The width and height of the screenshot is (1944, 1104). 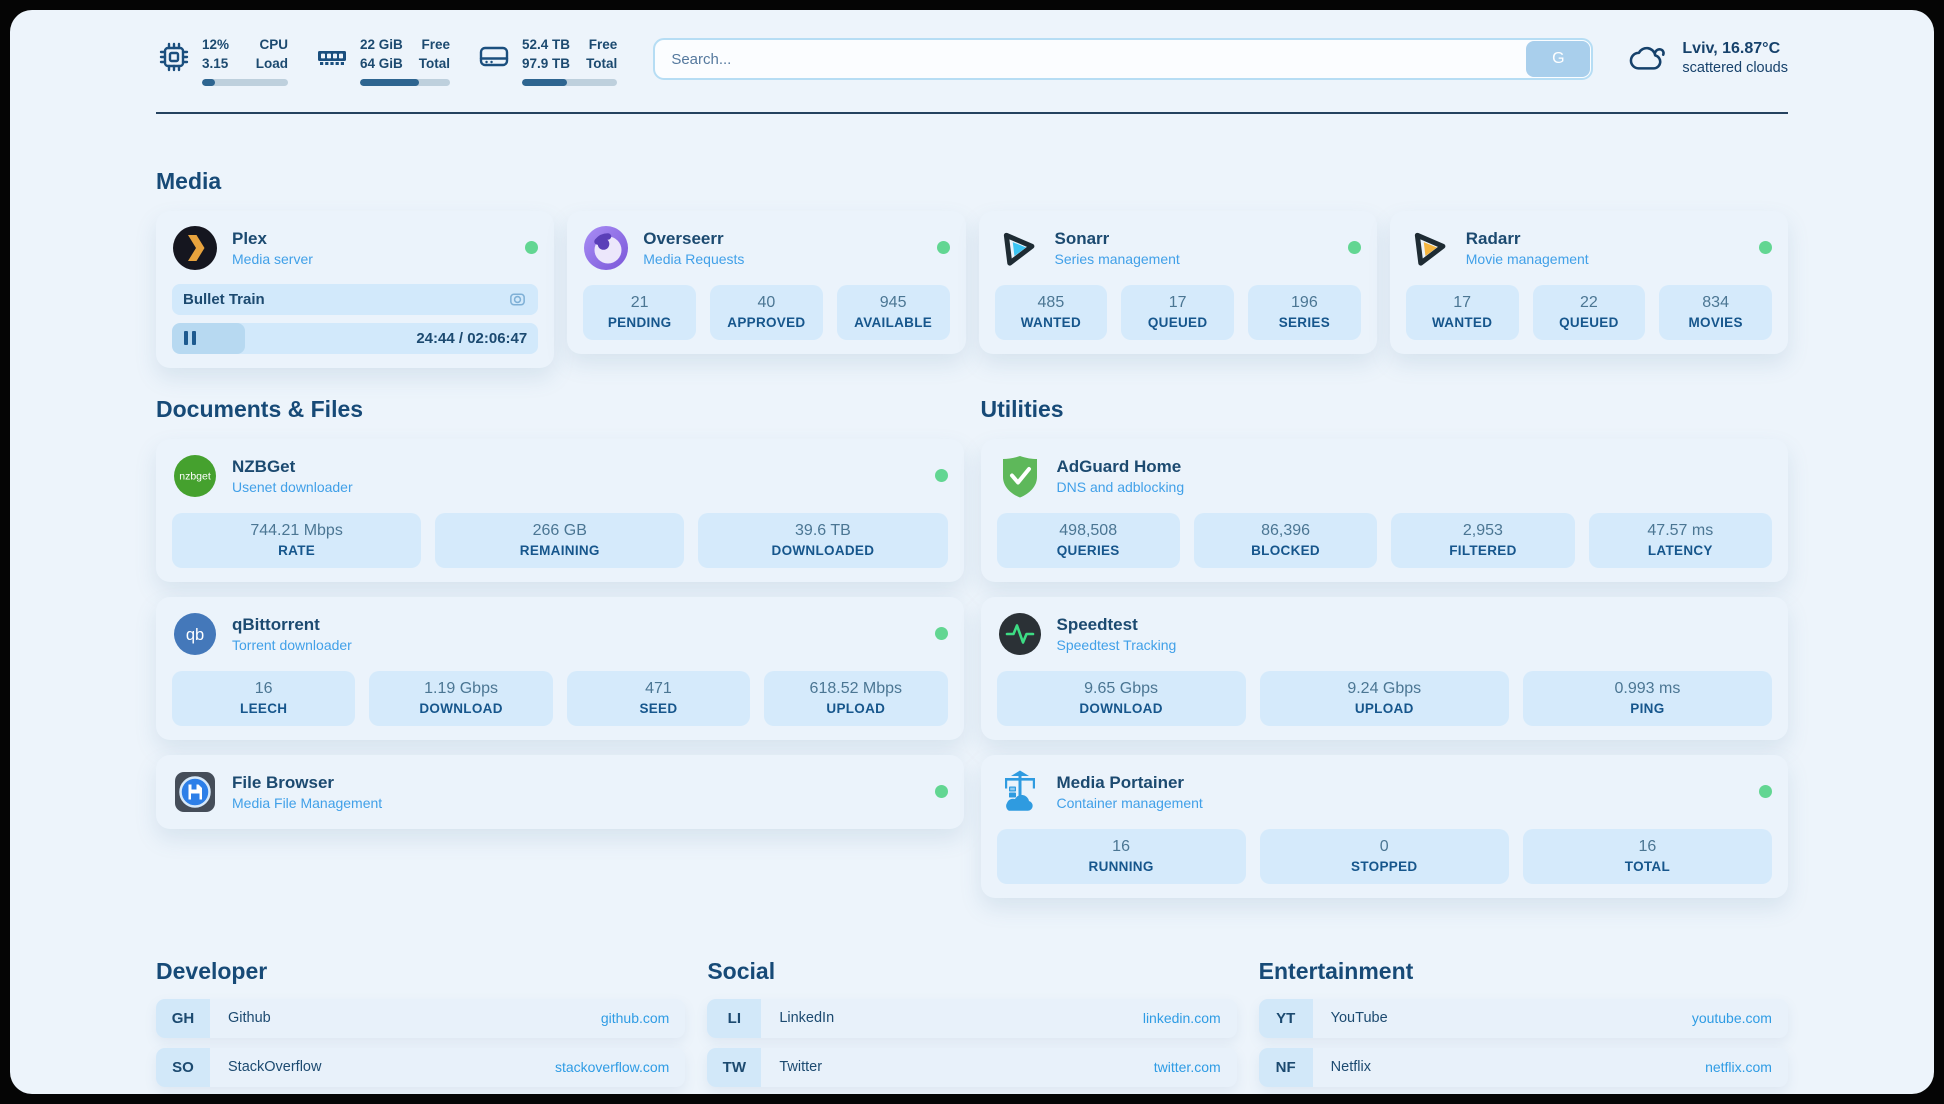 What do you see at coordinates (560, 791) in the screenshot?
I see `app-card-filebrowser: File Browser Media File Management` at bounding box center [560, 791].